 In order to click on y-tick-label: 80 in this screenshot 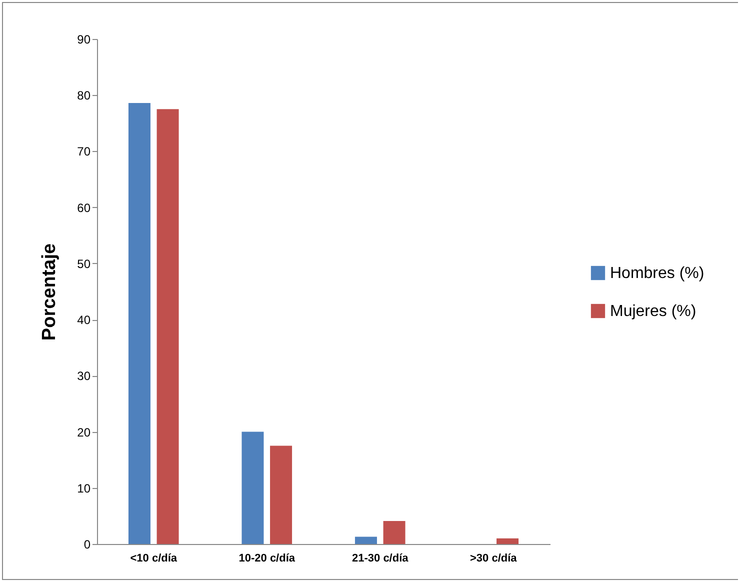, I will do `click(84, 95)`.